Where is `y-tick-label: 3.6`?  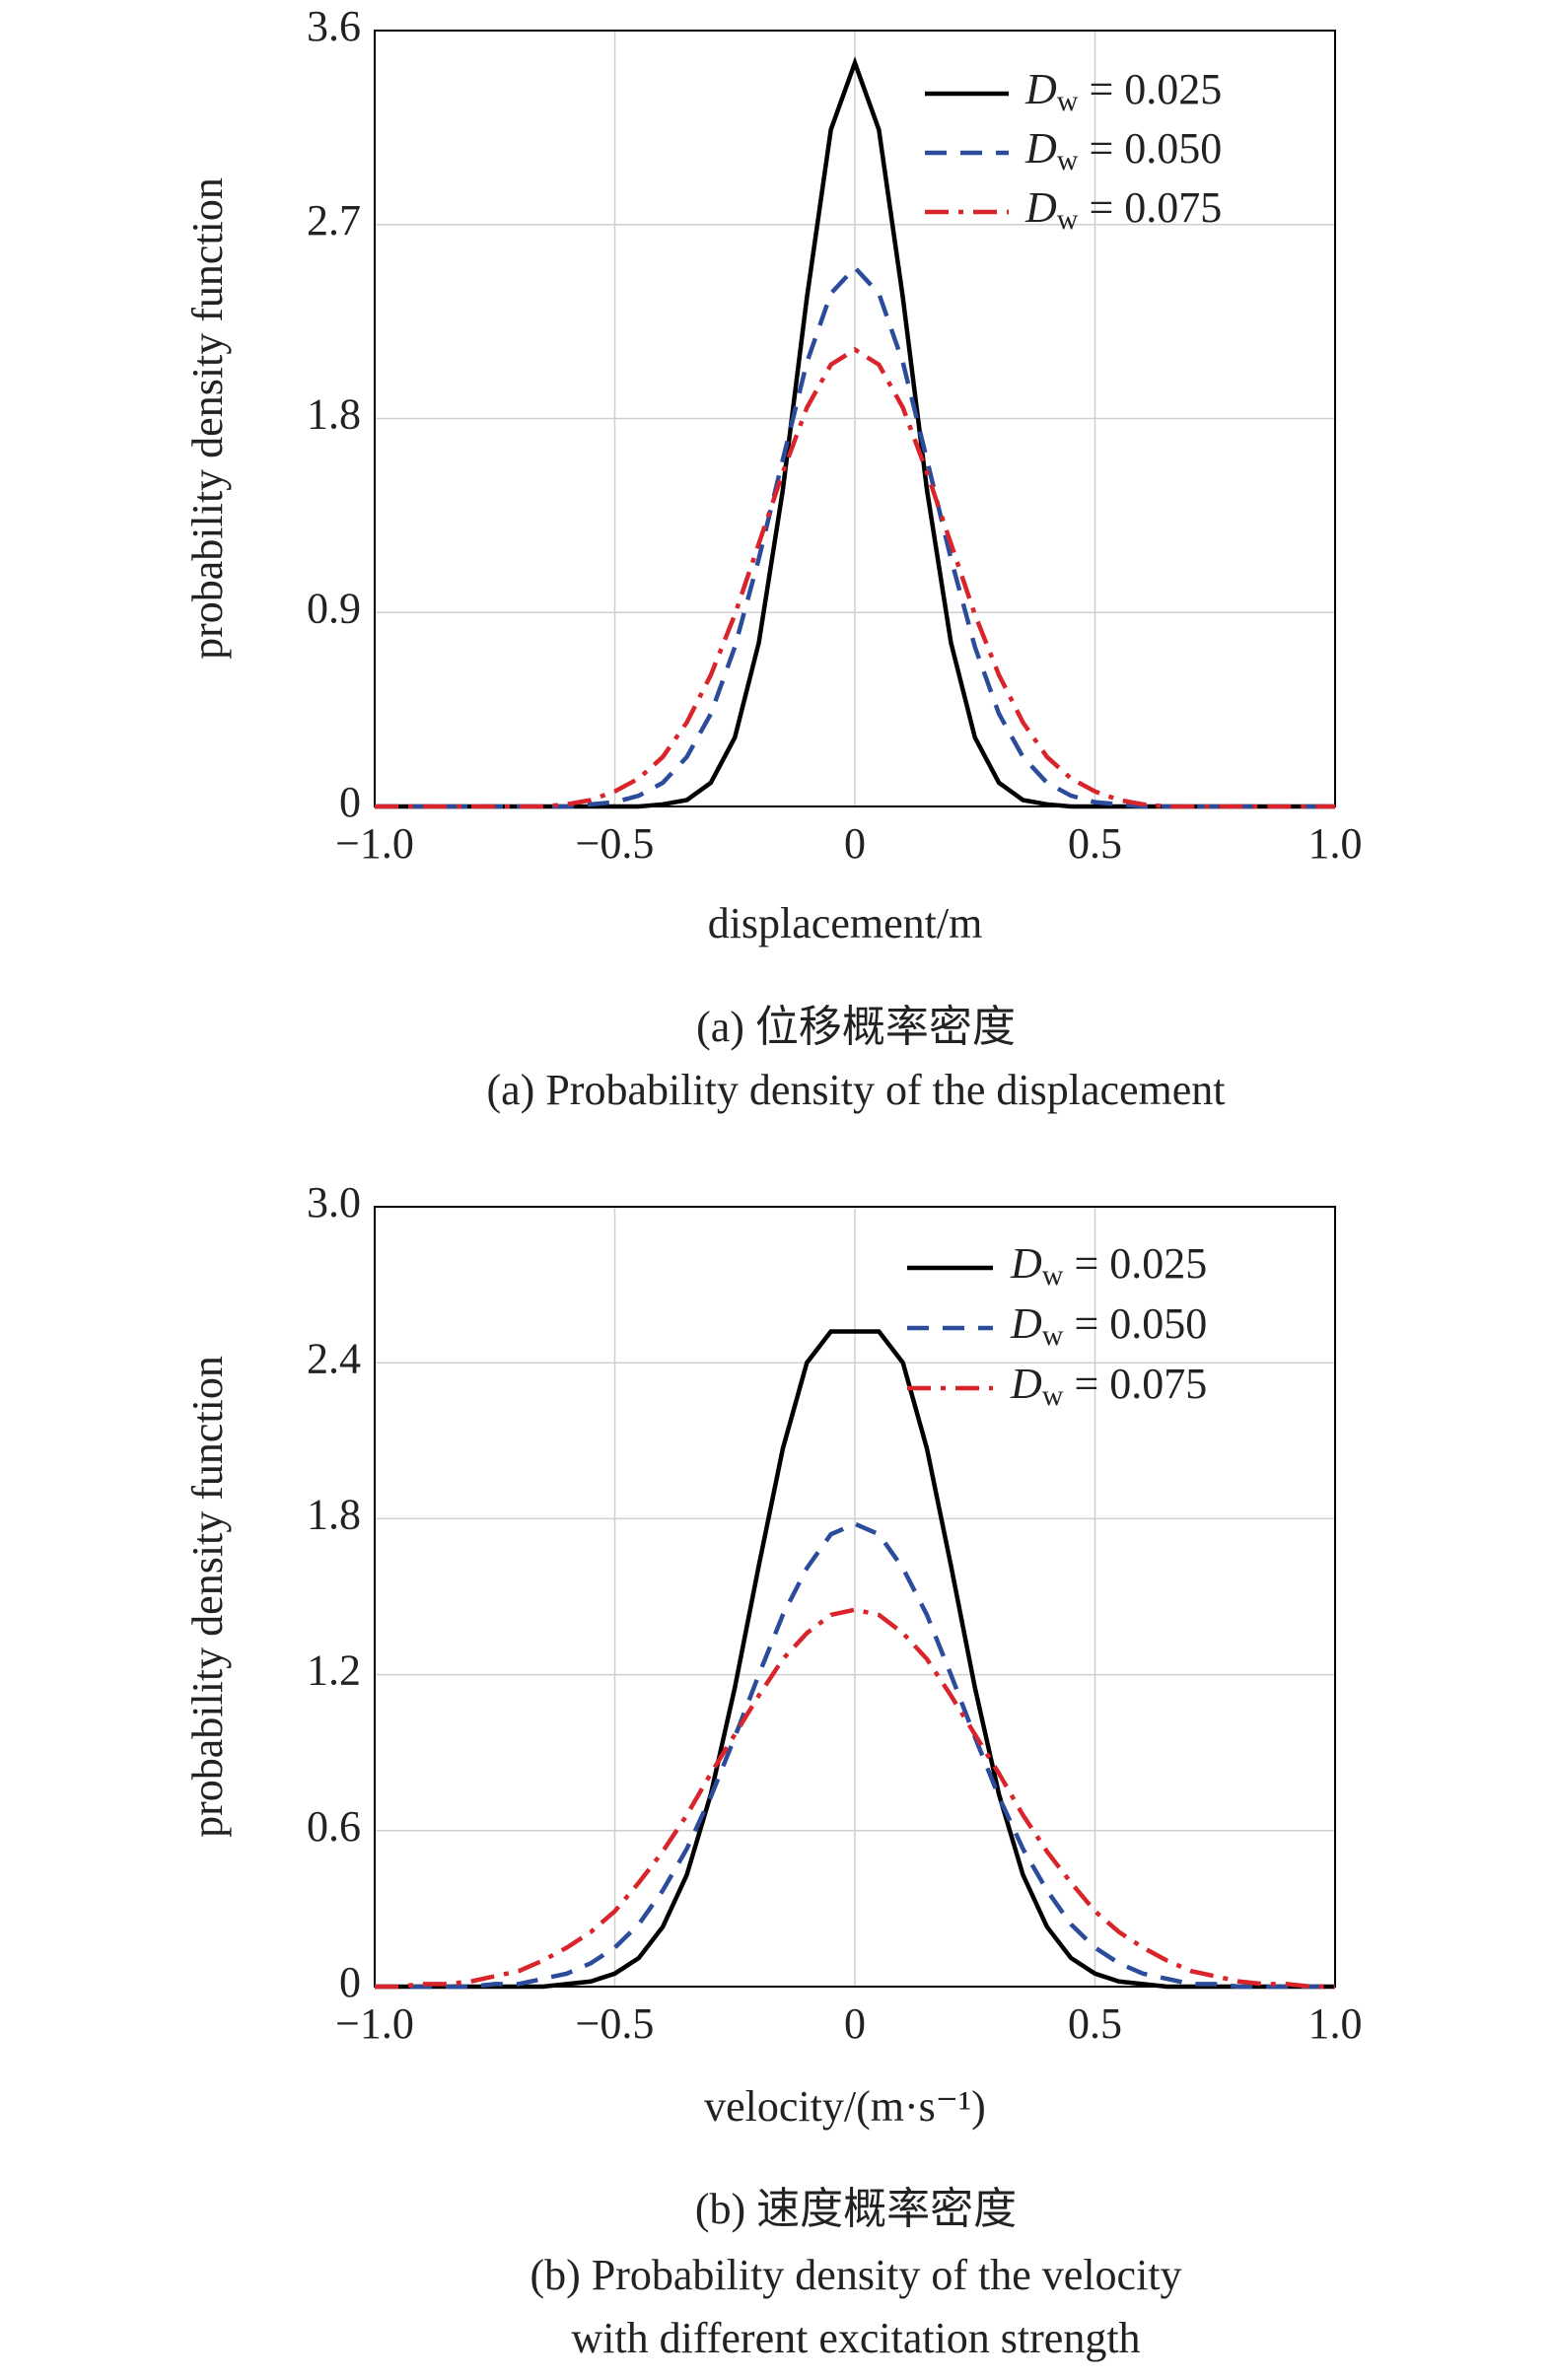 y-tick-label: 3.6 is located at coordinates (334, 26).